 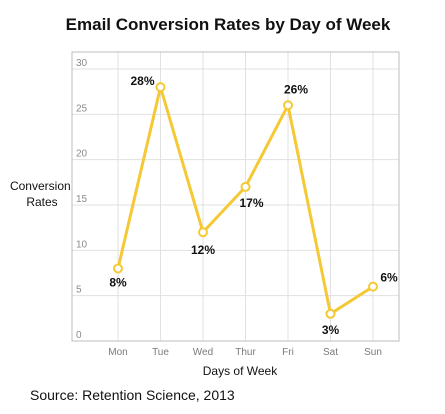 I want to click on x-axis-label: Days of Week, so click(x=240, y=371).